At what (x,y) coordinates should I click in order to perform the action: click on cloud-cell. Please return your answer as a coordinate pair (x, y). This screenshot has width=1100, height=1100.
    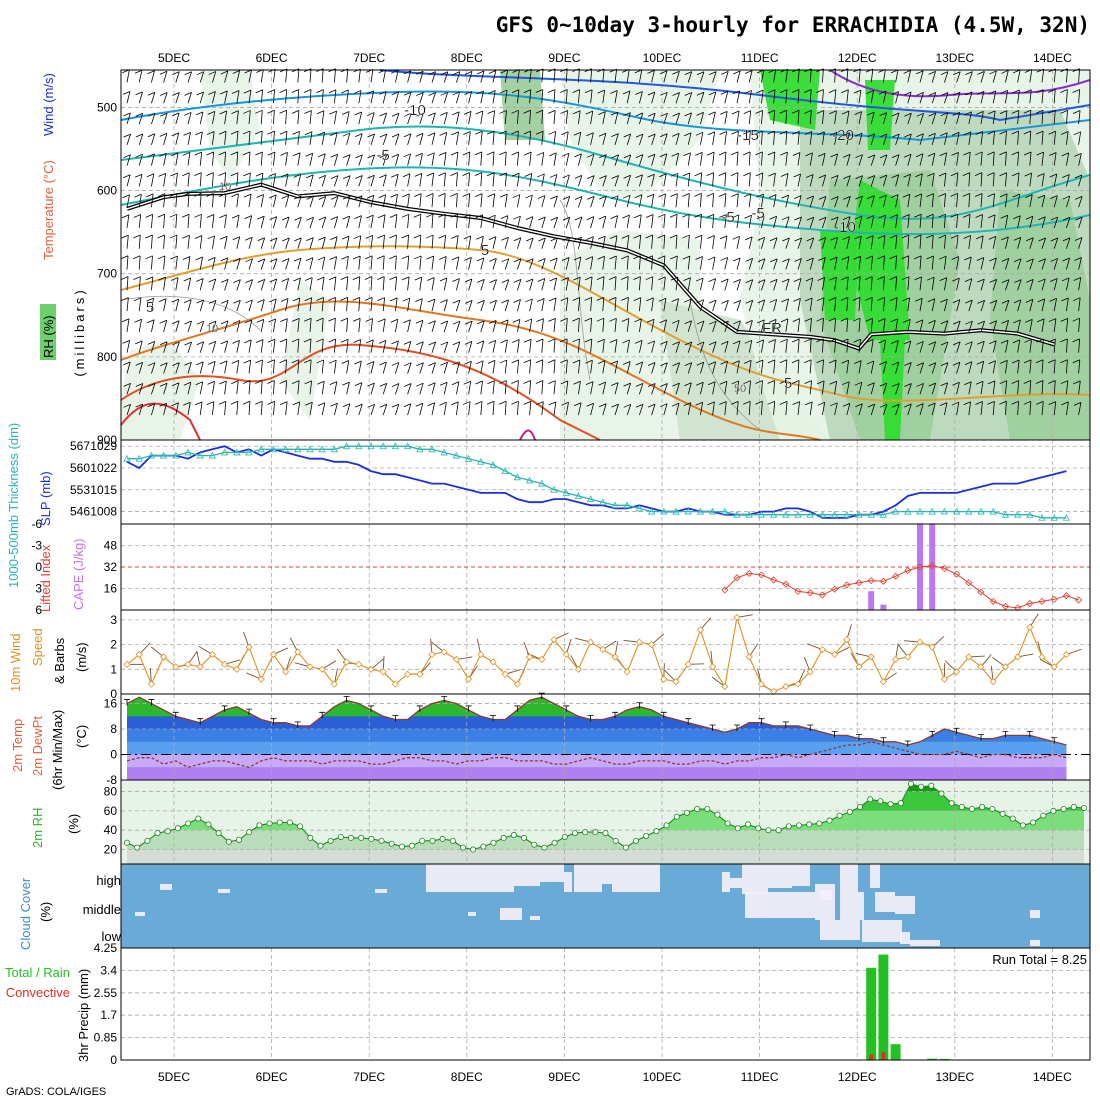
    Looking at the image, I should click on (511, 914).